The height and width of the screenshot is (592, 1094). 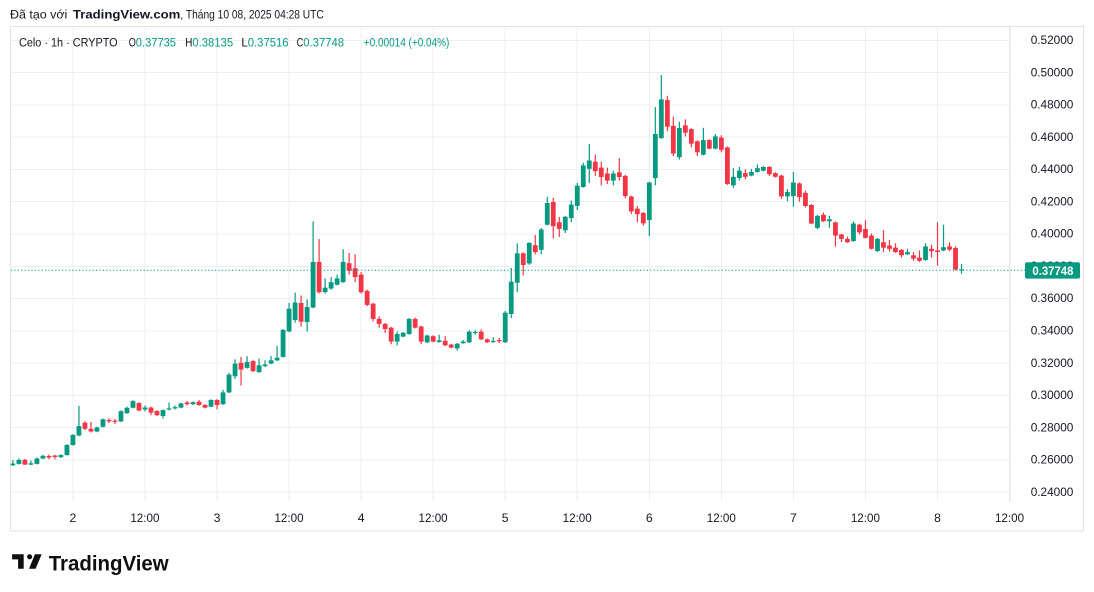 What do you see at coordinates (1052, 331) in the screenshot?
I see `svg-text: 0.34000` at bounding box center [1052, 331].